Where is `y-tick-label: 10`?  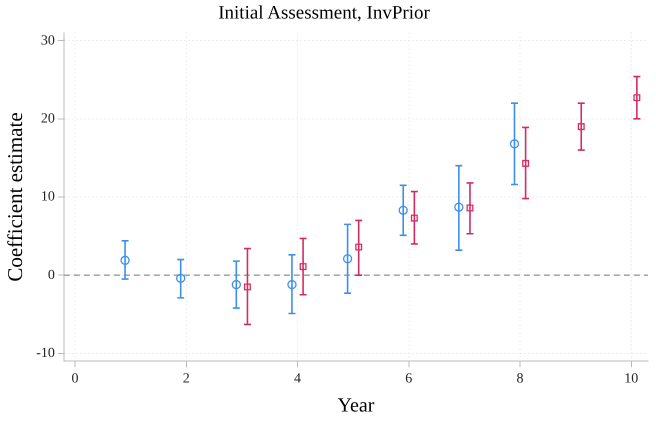
y-tick-label: 10 is located at coordinates (47, 197).